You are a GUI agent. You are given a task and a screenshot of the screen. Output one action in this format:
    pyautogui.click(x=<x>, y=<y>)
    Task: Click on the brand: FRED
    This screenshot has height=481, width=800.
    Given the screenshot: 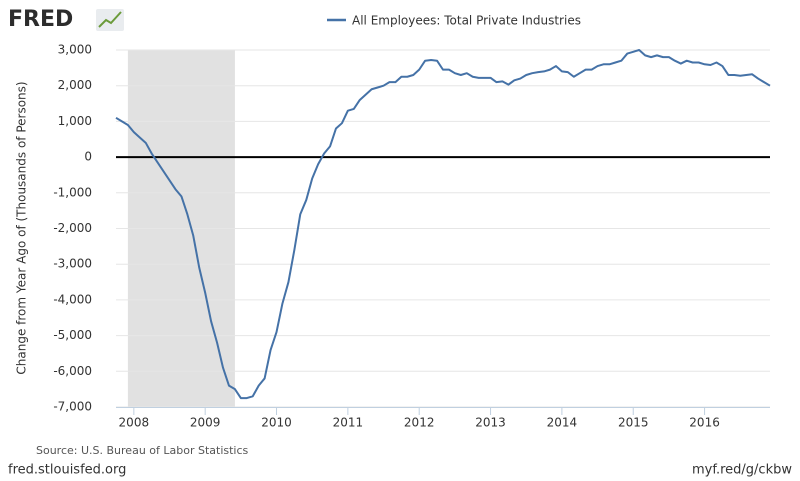 What is the action you would take?
    pyautogui.click(x=40, y=19)
    